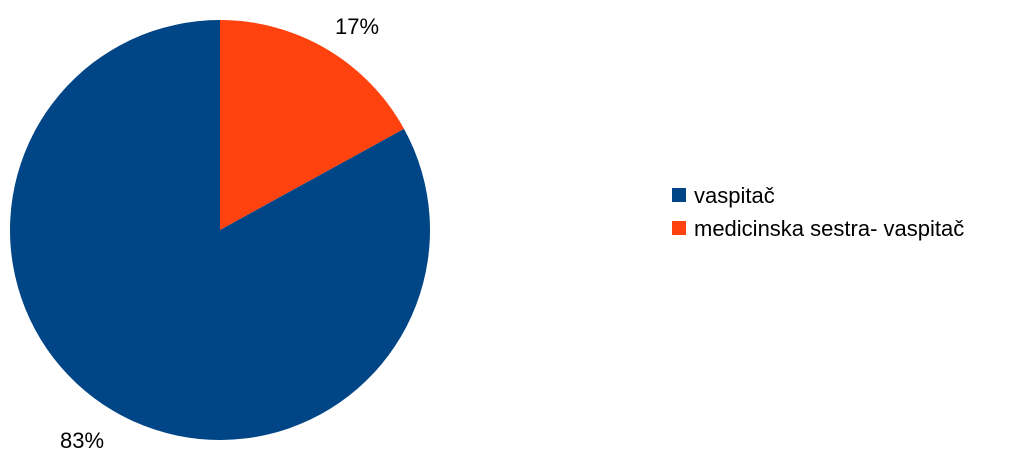  I want to click on slice-value-label: 17%, so click(357, 26).